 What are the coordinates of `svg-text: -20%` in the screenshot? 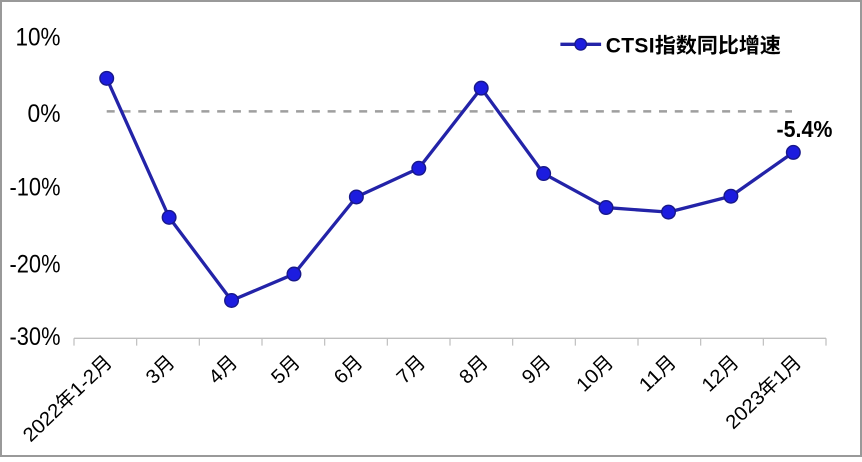 It's located at (35, 265).